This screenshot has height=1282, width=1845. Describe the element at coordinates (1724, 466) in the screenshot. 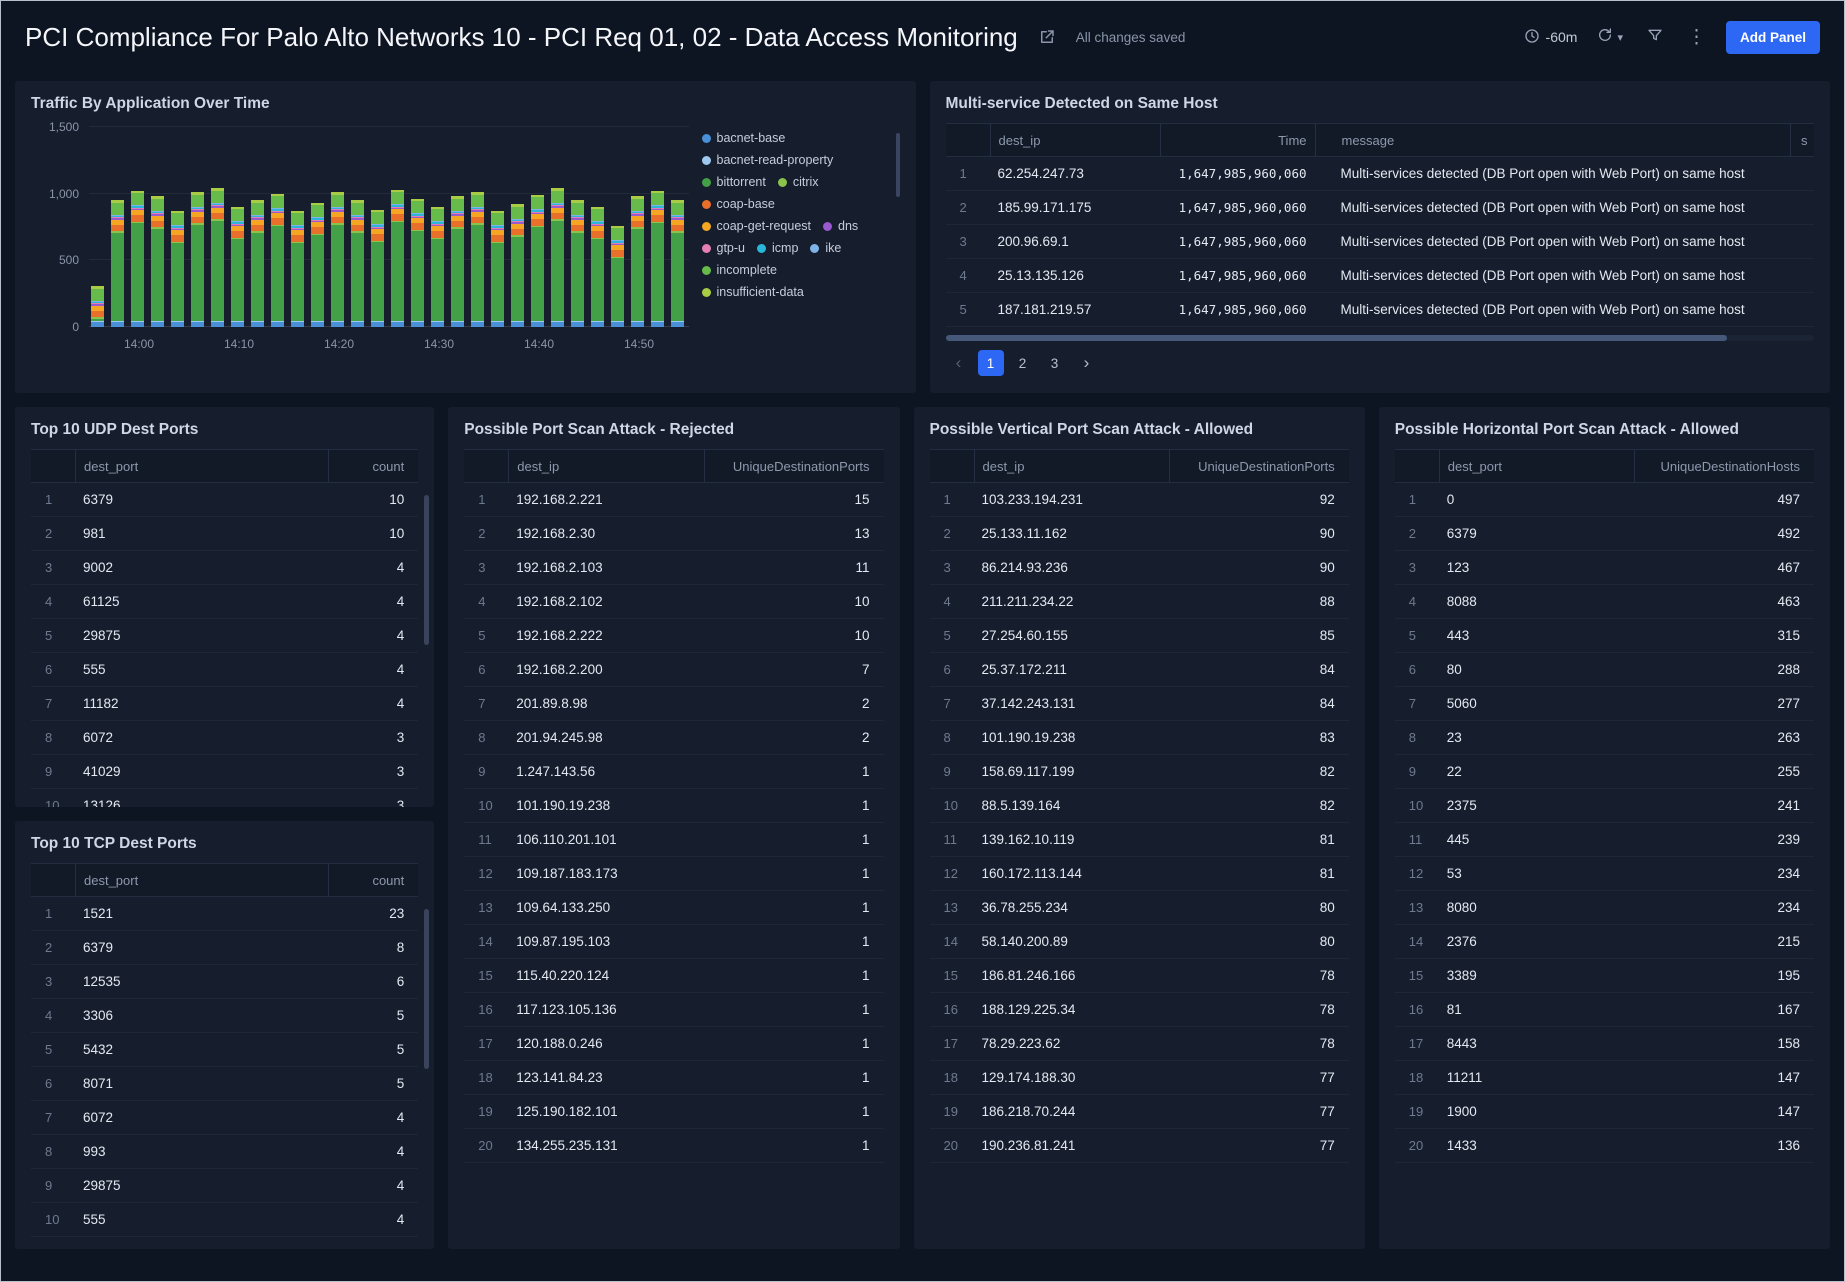

I see `column-header-UniqueDestinationHosts: UniqueDestinationHosts` at that location.